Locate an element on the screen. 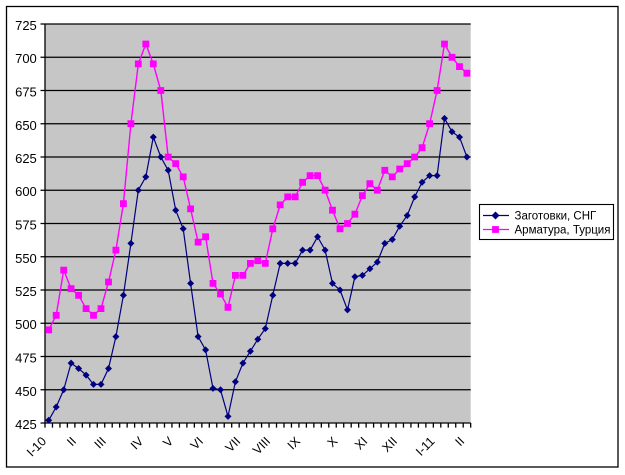 The image size is (625, 475). svg-text: 725 is located at coordinates (26, 25).